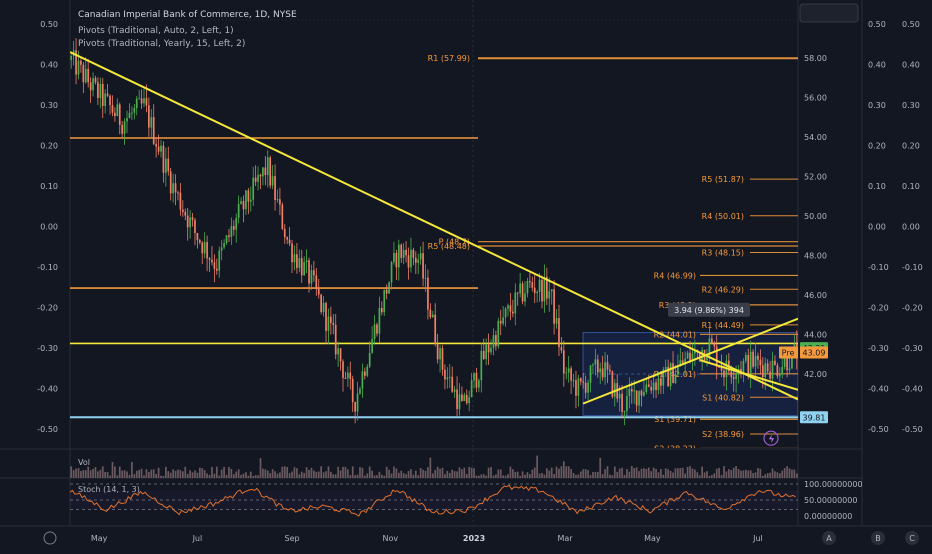 The height and width of the screenshot is (554, 932). Describe the element at coordinates (878, 348) in the screenshot. I see `right-axis-tick: -0.30` at that location.